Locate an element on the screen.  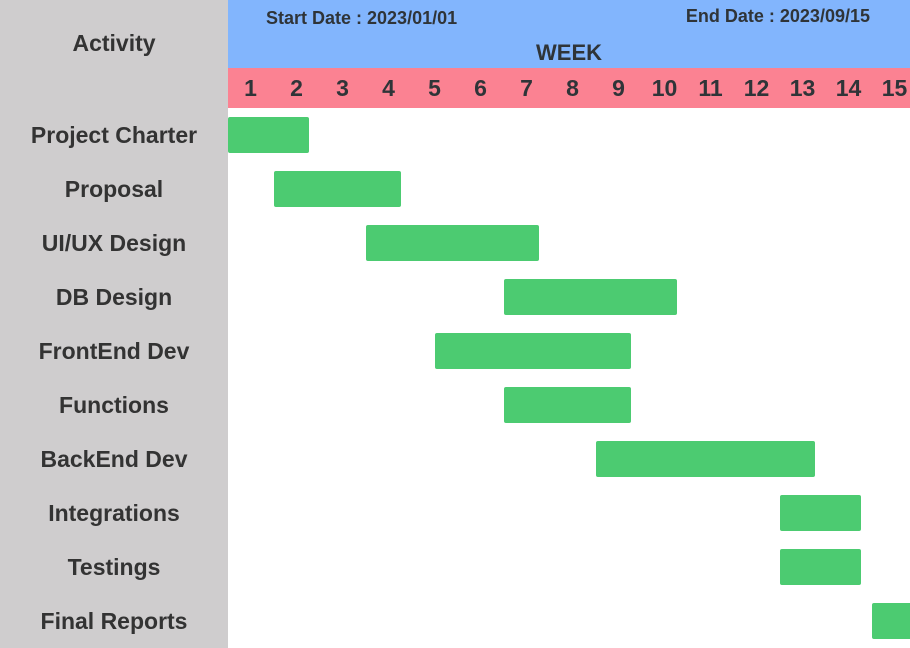
start-date-label: Start Date : 2023/01/01 is located at coordinates (362, 18).